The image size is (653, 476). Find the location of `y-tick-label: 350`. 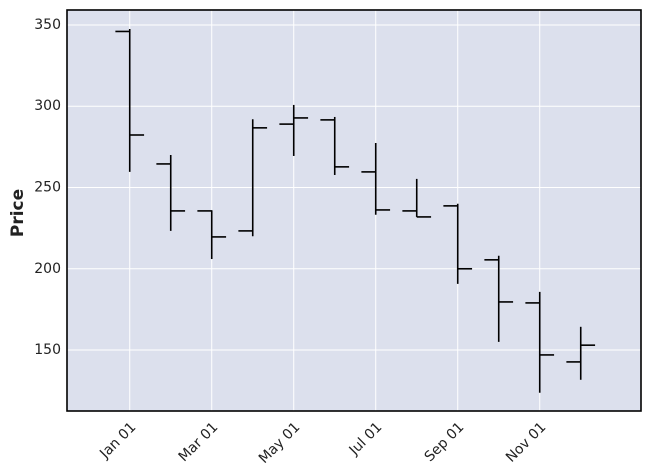

y-tick-label: 350 is located at coordinates (47, 25).